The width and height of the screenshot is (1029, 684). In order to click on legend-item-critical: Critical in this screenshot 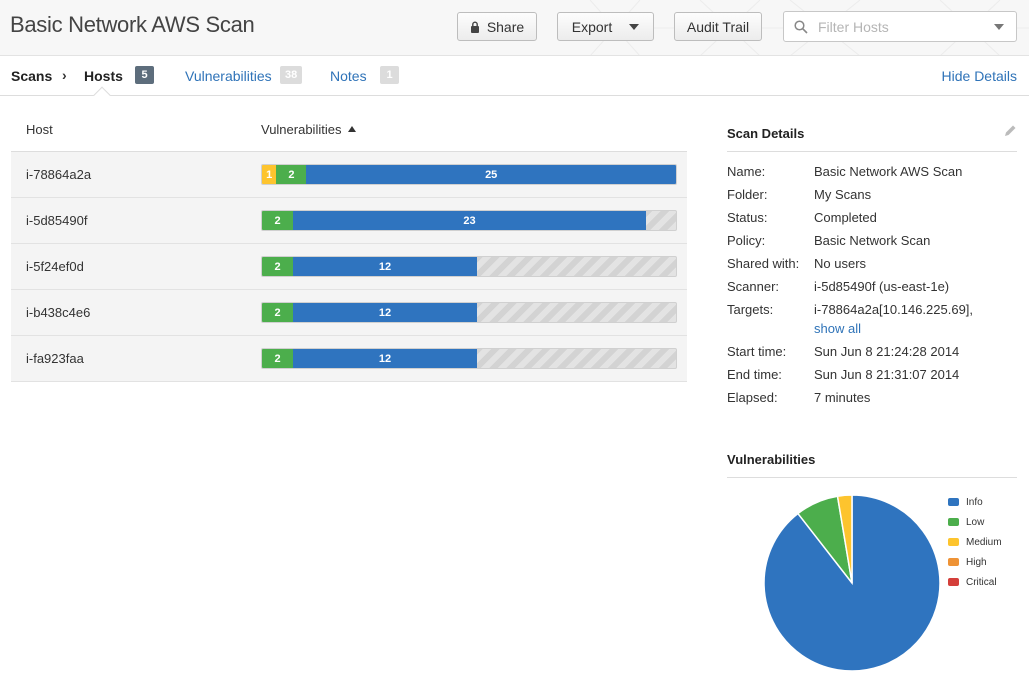, I will do `click(975, 582)`.